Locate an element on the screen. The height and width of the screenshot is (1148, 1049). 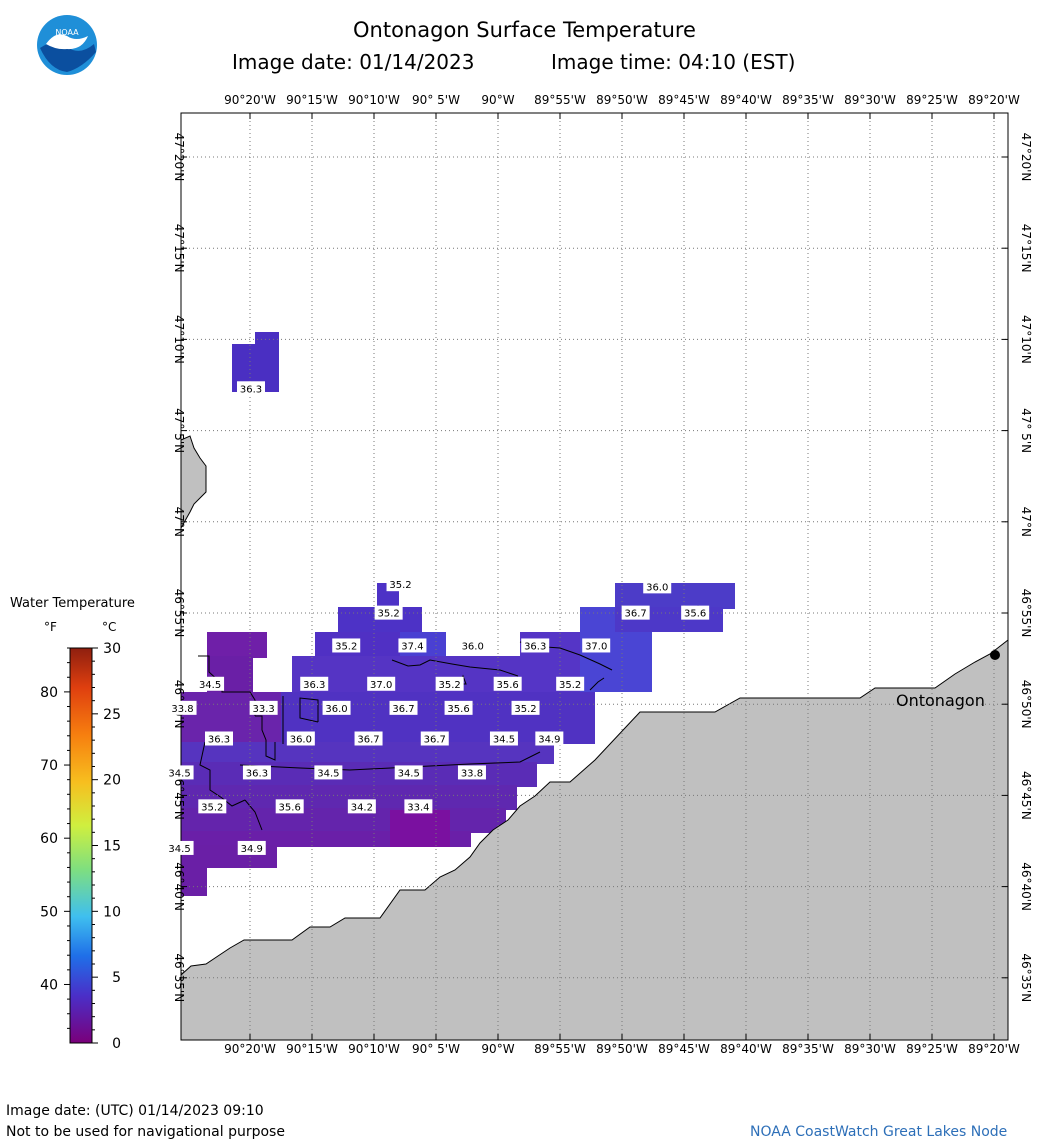
temperature-value: 33.3 is located at coordinates (264, 709).